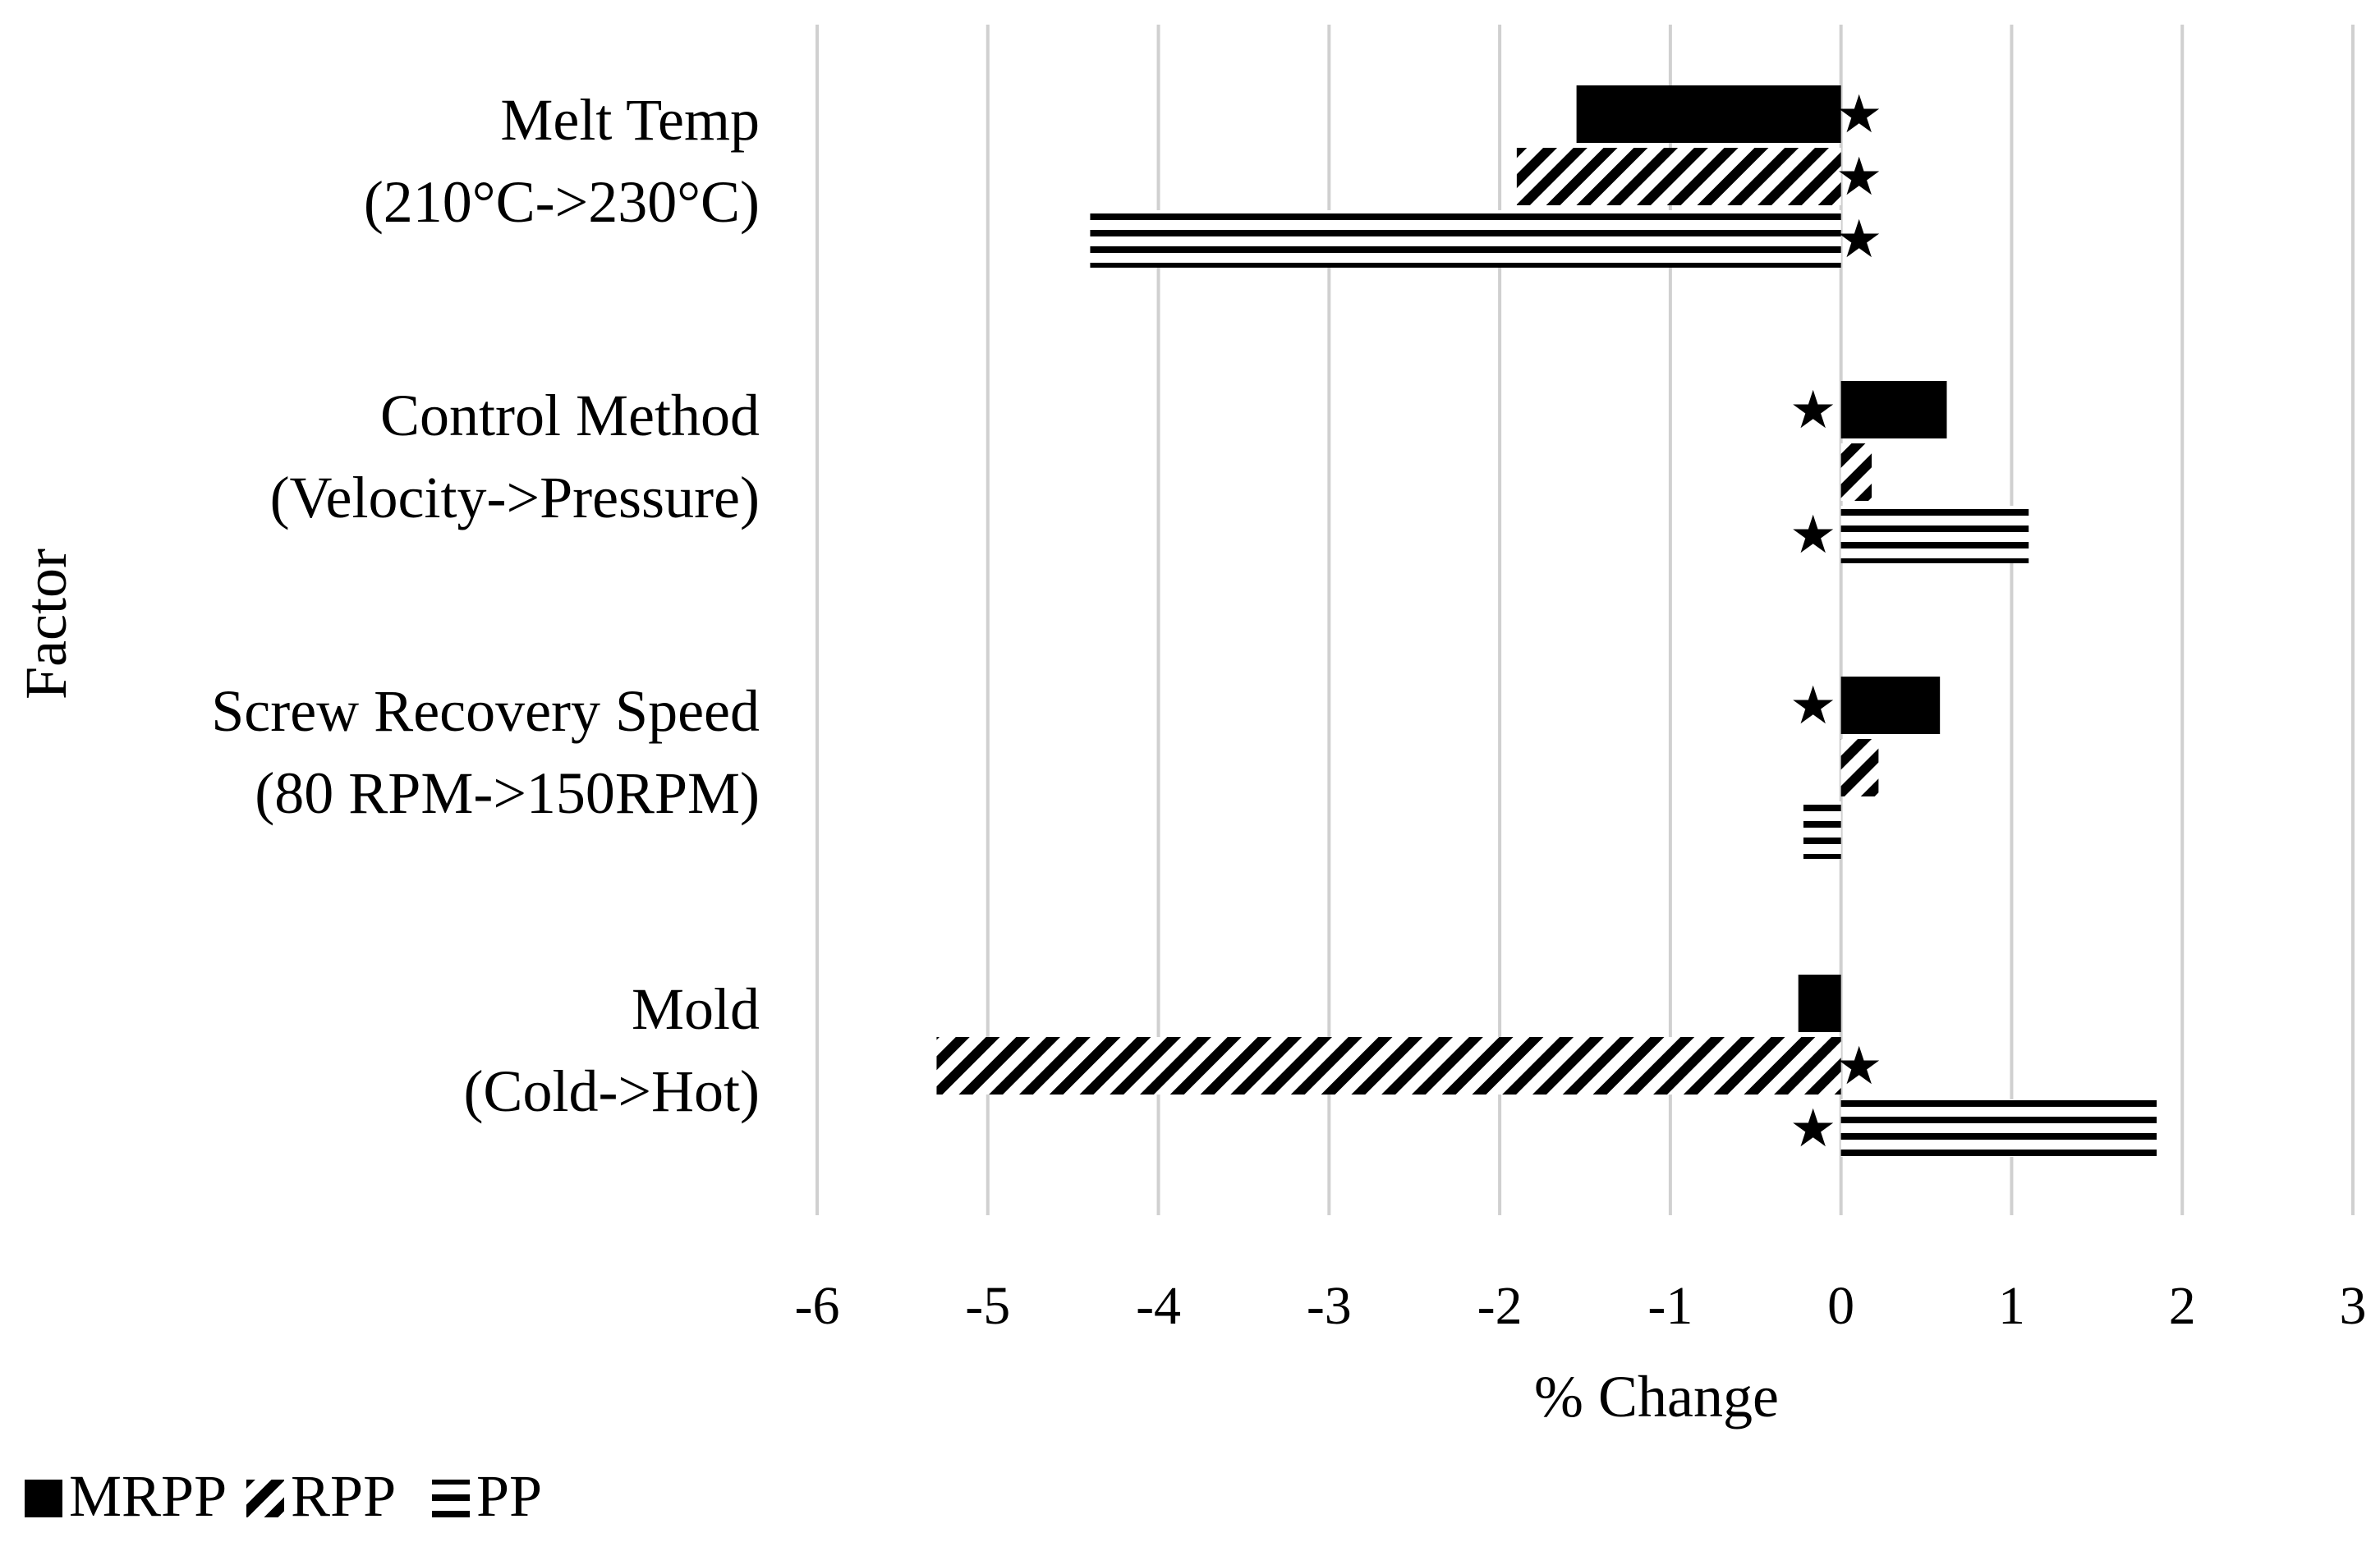 This screenshot has width=2380, height=1565. I want to click on category-label: Control Method, so click(570, 416).